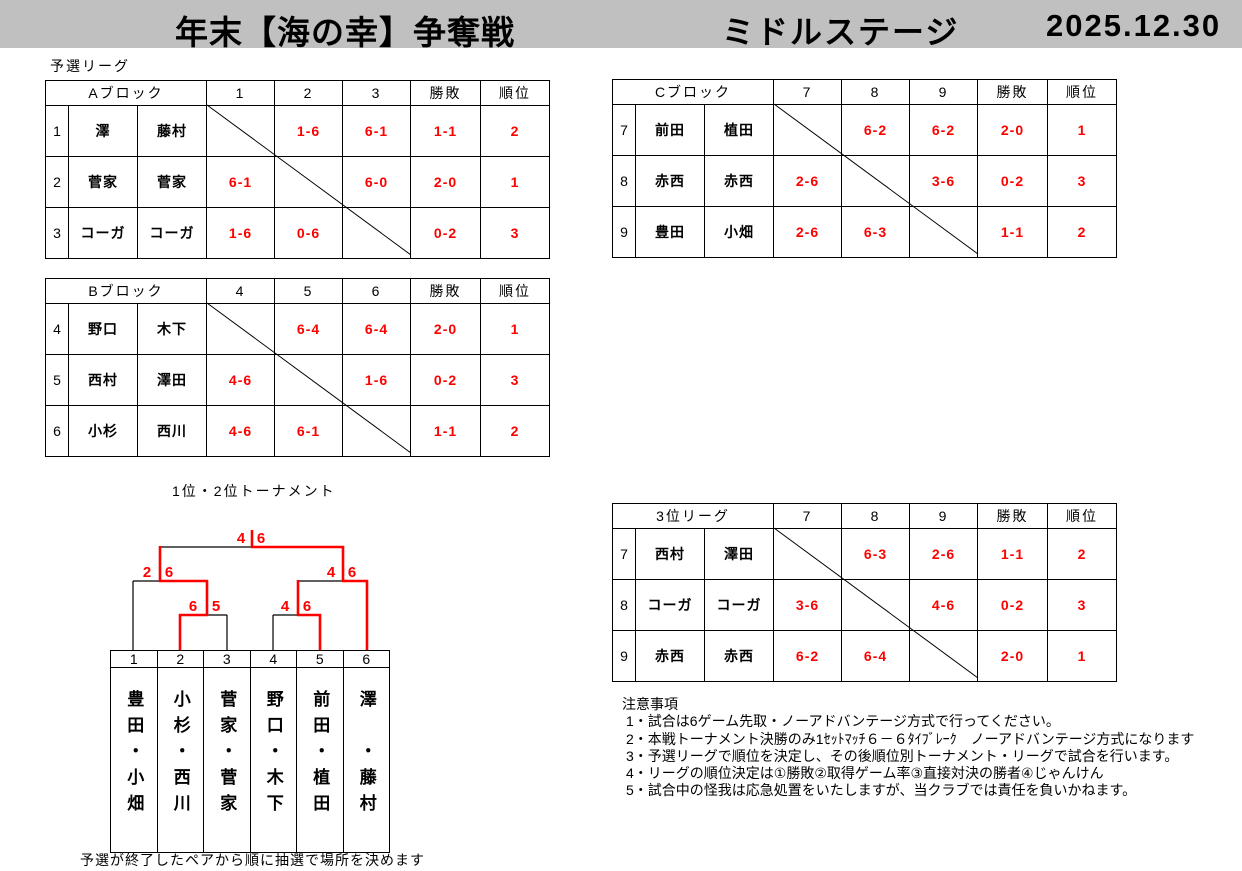 Image resolution: width=1242 pixels, height=871 pixels. What do you see at coordinates (57, 131) in the screenshot?
I see `pair-number: 1` at bounding box center [57, 131].